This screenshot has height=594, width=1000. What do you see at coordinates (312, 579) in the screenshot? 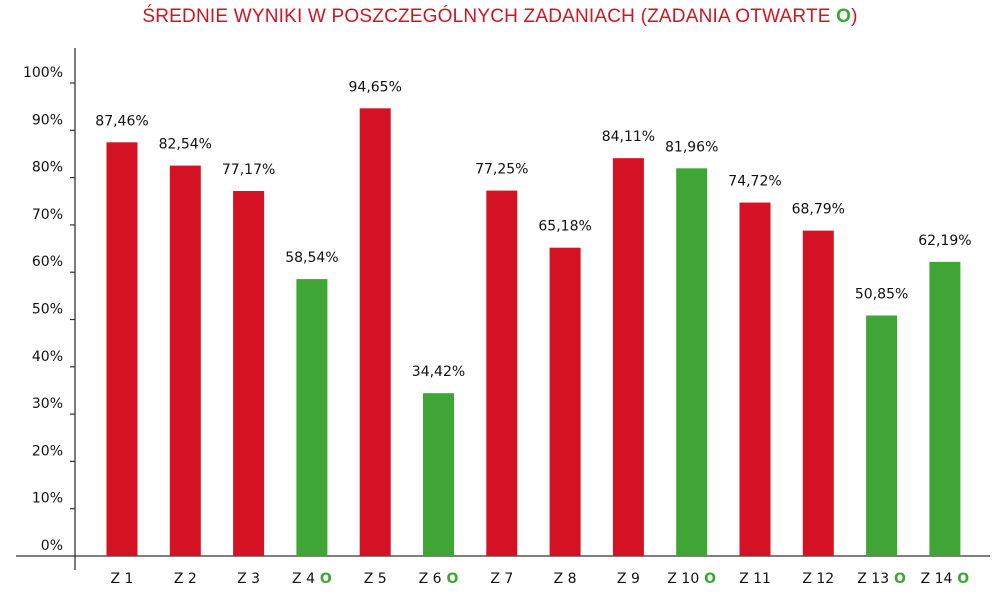
I see `x-tick-label: Z 4 O` at bounding box center [312, 579].